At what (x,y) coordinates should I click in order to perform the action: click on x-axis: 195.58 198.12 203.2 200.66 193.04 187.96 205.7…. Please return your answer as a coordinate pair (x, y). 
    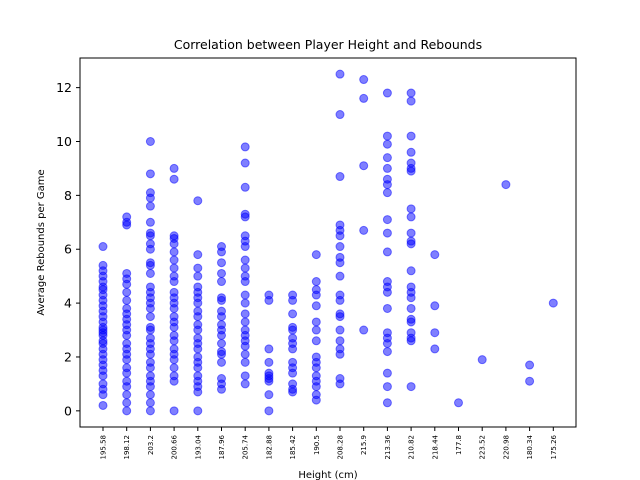
    Looking at the image, I should click on (329, 443).